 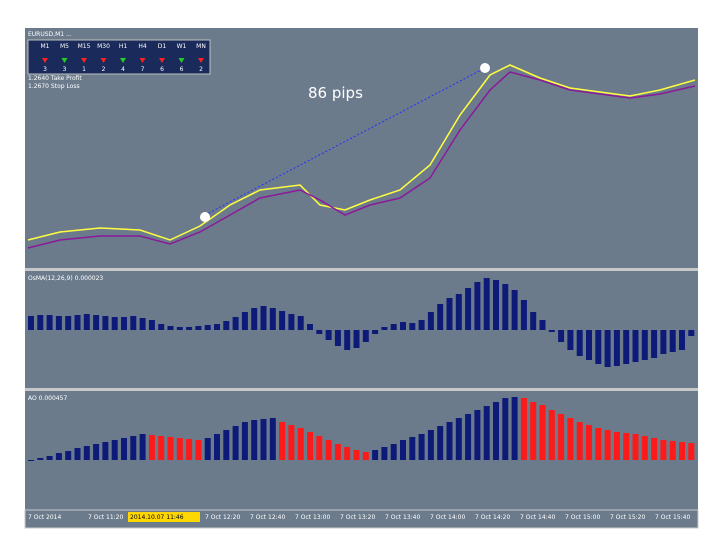 What do you see at coordinates (84, 69) in the screenshot?
I see `timeframe-count: 1` at bounding box center [84, 69].